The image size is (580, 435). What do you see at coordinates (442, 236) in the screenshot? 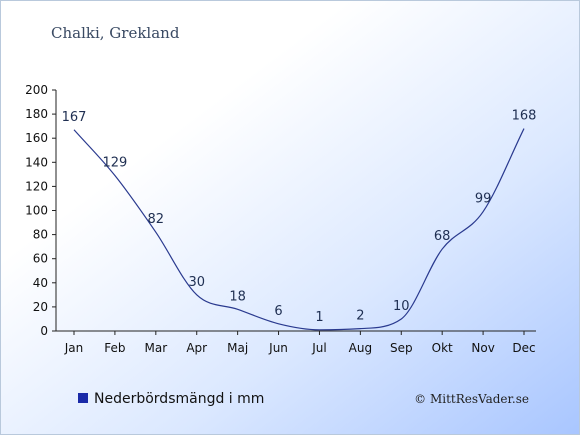
I see `data-label: 68` at bounding box center [442, 236].